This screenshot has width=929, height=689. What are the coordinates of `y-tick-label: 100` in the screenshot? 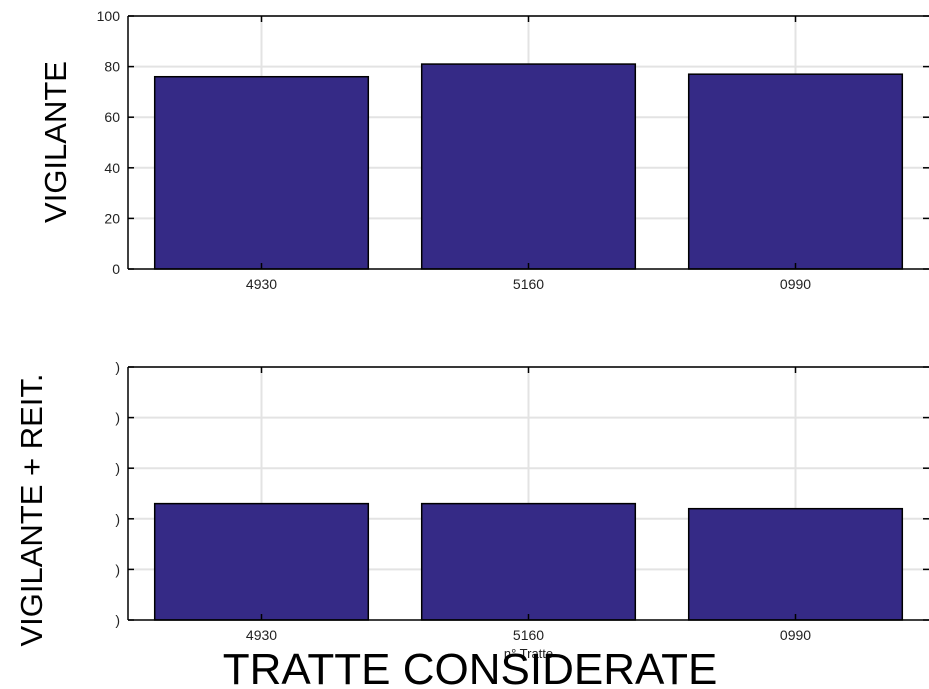 It's located at (109, 16).